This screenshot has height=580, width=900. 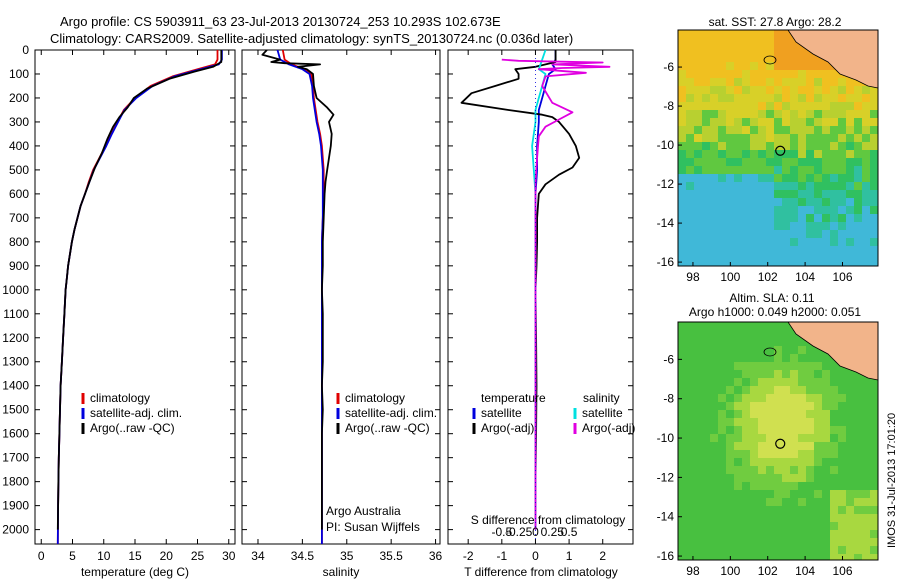 I want to click on depth-tick-label: 900, so click(x=19, y=266).